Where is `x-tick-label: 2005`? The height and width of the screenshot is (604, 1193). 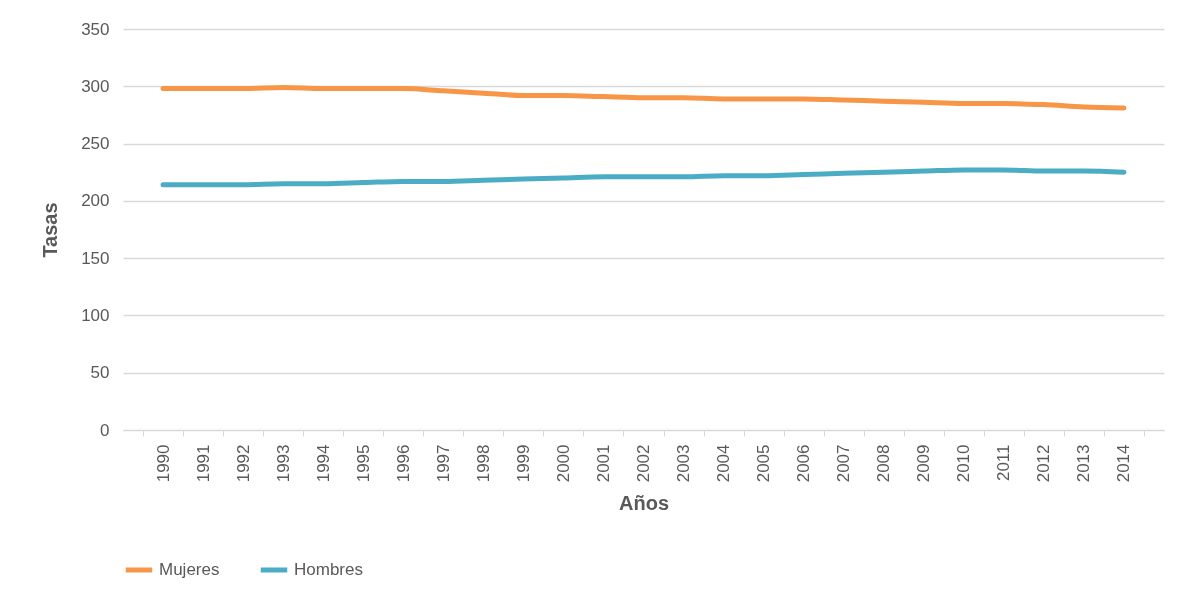
x-tick-label: 2005 is located at coordinates (764, 463).